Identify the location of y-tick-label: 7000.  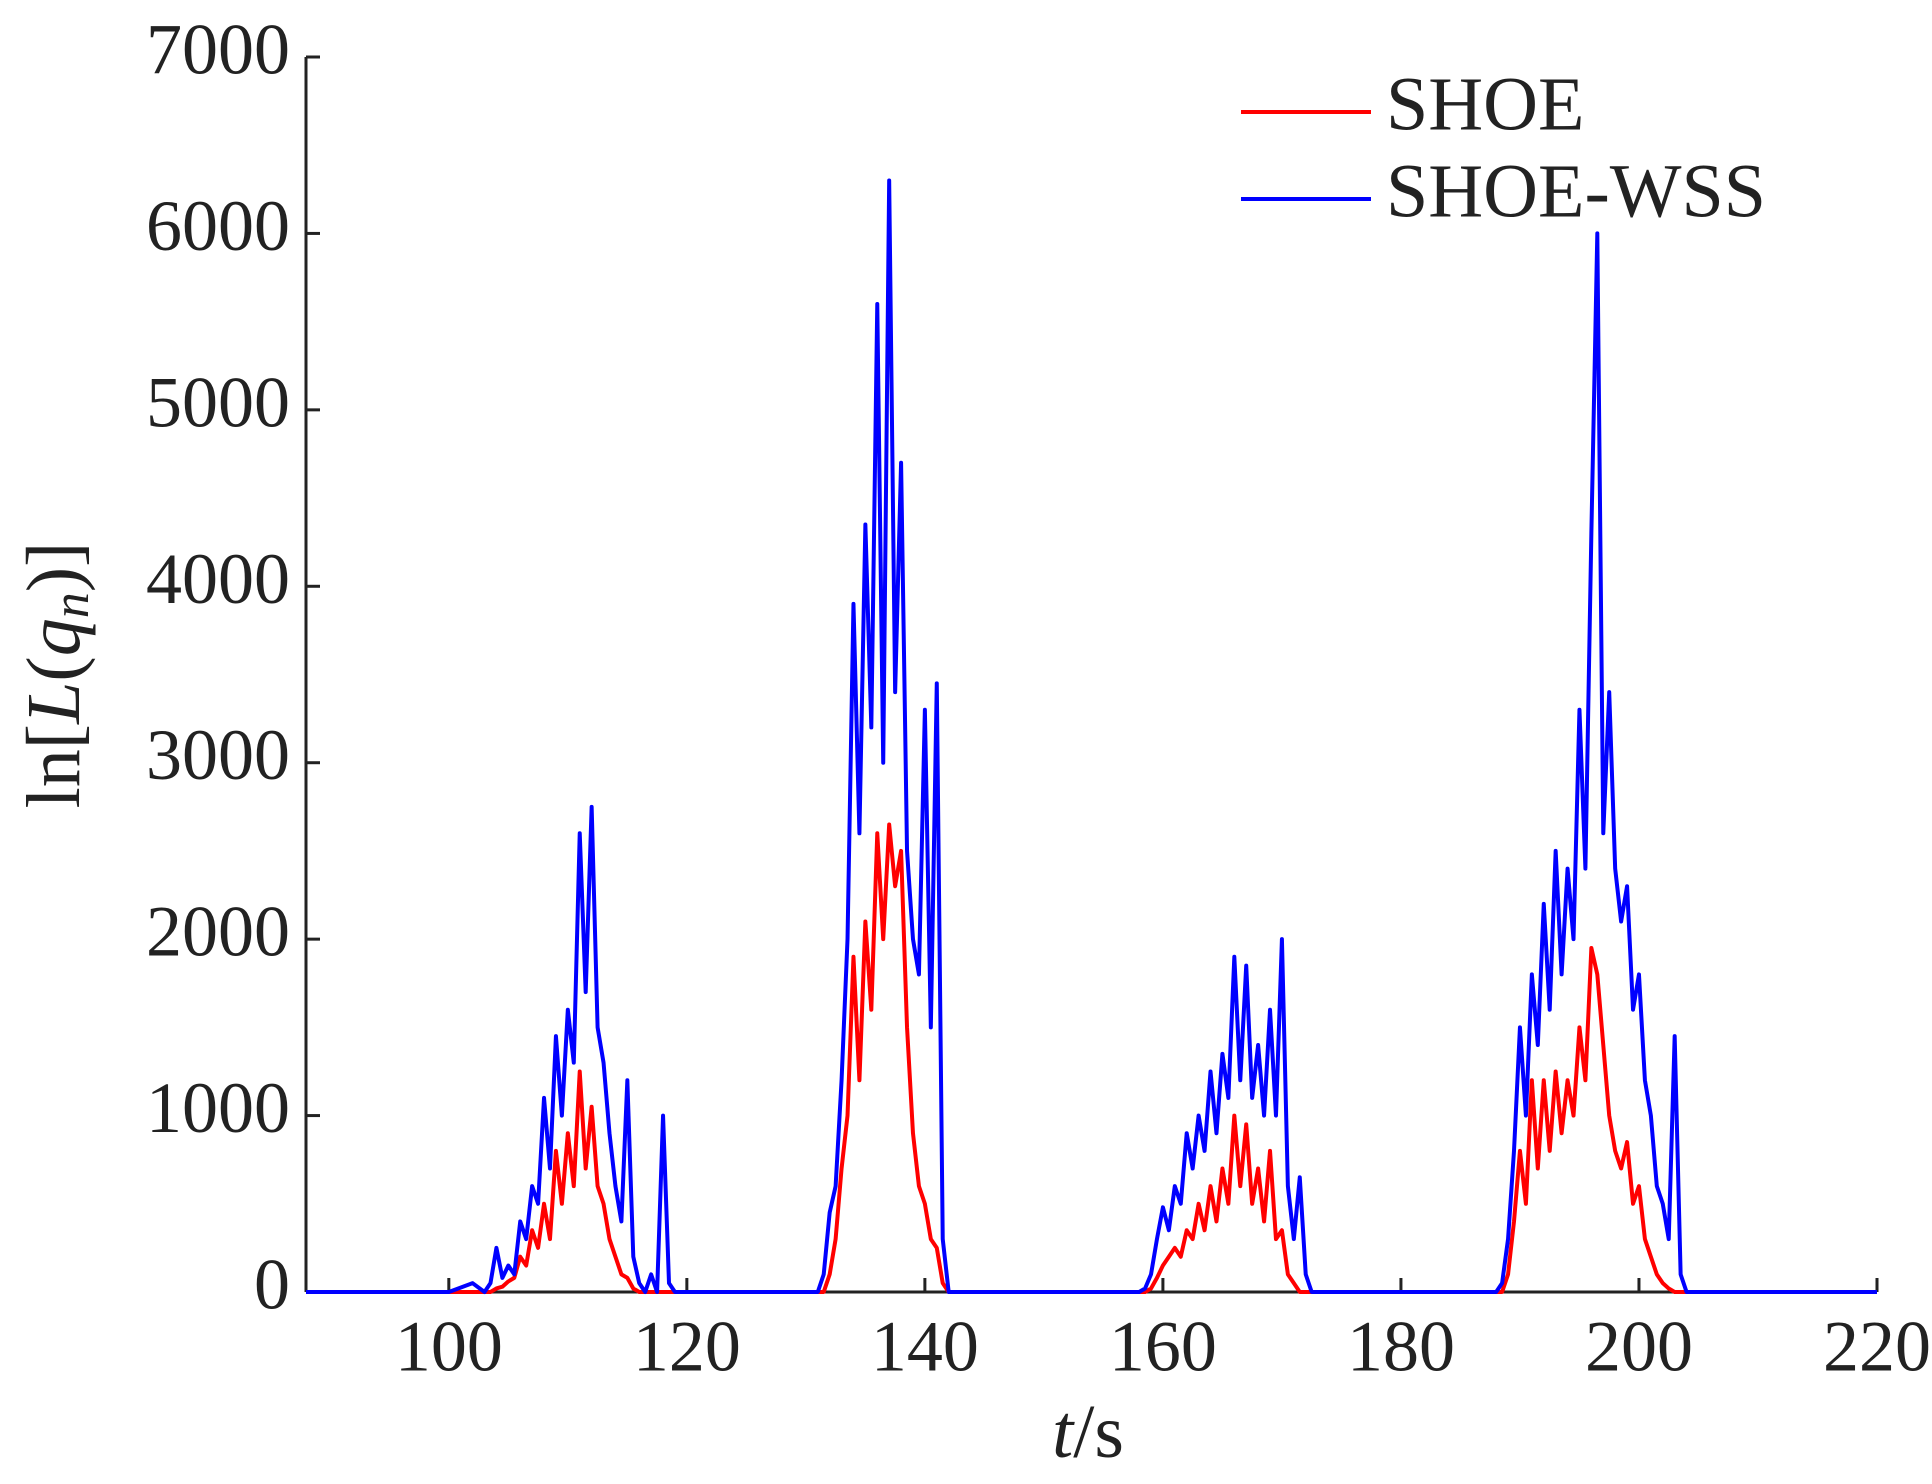
(218, 50).